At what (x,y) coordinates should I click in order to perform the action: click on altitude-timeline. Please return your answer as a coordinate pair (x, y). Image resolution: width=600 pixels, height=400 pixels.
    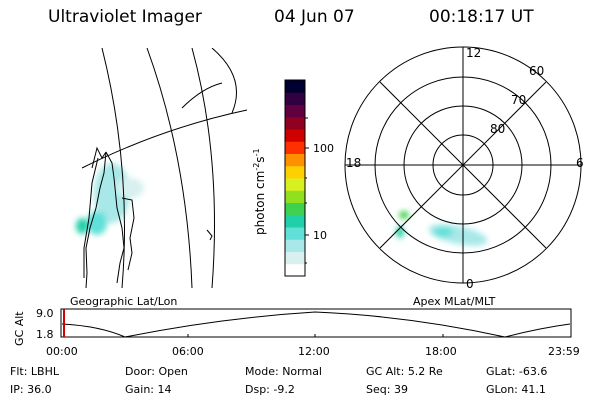
    Looking at the image, I should click on (316, 323).